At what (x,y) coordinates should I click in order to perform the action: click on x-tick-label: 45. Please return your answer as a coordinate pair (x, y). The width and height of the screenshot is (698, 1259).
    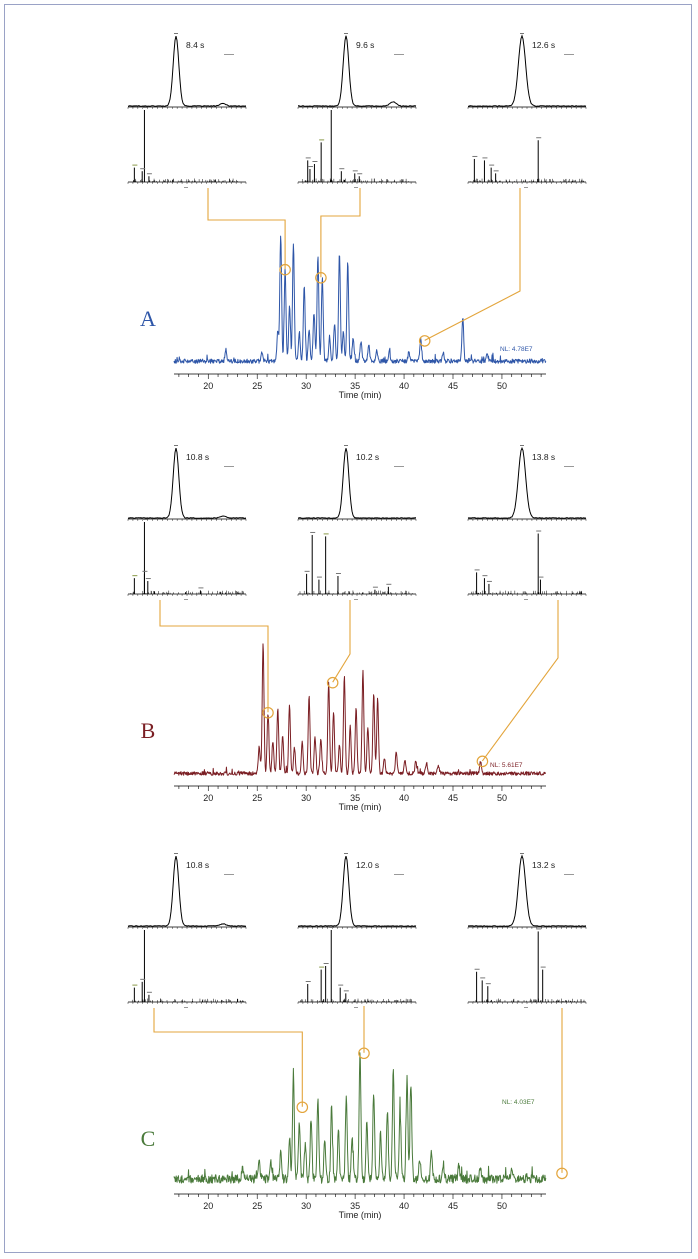
    Looking at the image, I should click on (453, 1206).